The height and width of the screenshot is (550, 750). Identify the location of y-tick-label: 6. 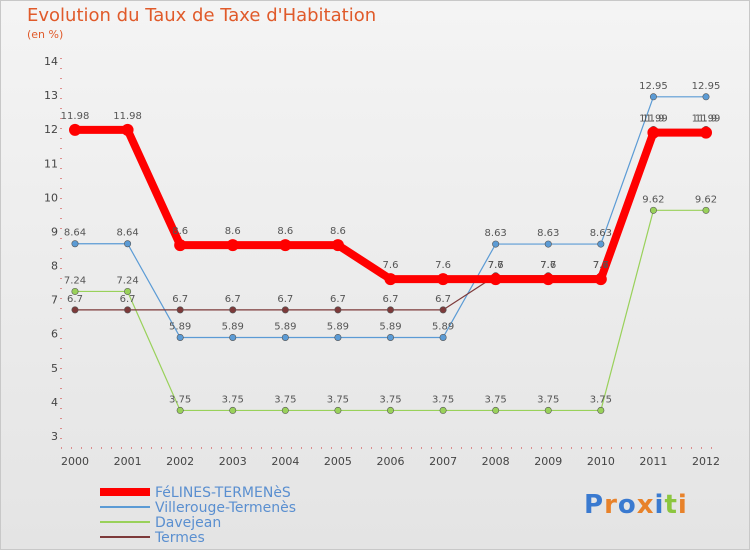
(54, 334).